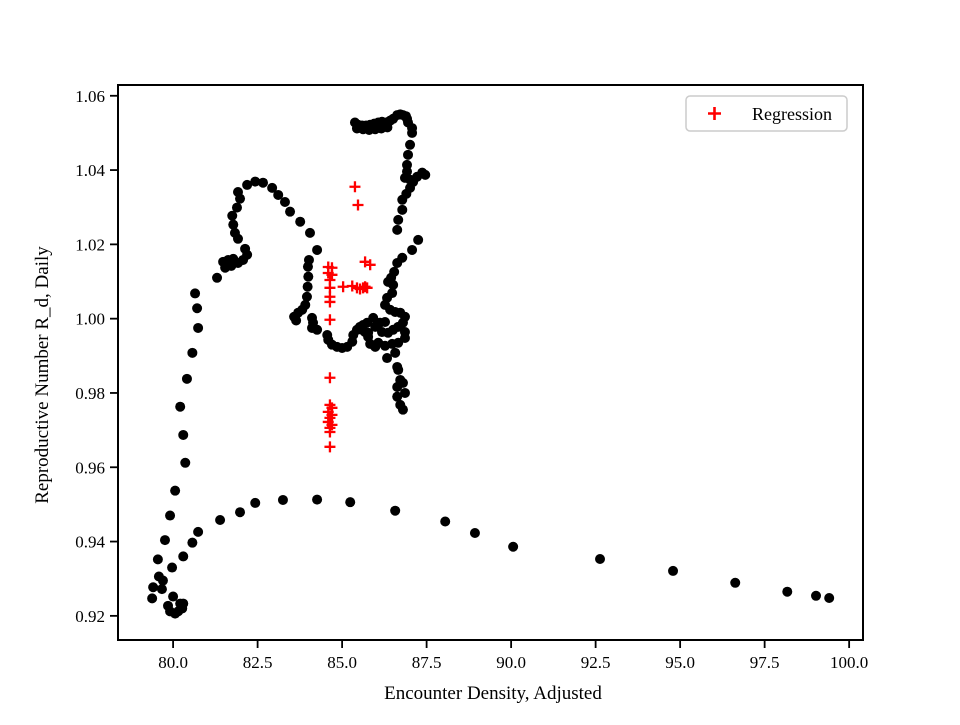 The height and width of the screenshot is (725, 960). What do you see at coordinates (849, 662) in the screenshot?
I see `x-tick-label: 100.0` at bounding box center [849, 662].